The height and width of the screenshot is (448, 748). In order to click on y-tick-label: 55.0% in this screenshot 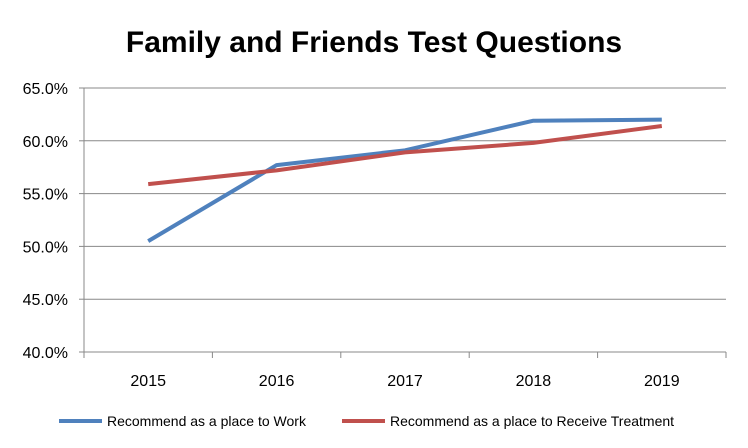, I will do `click(45, 195)`.